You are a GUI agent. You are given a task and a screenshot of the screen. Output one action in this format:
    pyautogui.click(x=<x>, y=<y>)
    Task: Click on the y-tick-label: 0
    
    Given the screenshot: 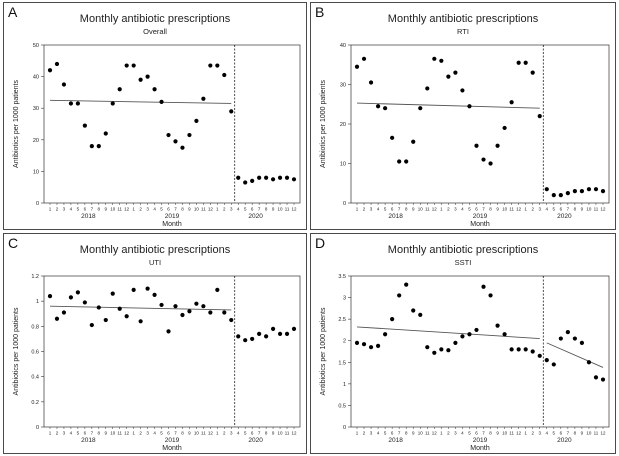 What is the action you would take?
    pyautogui.click(x=344, y=204)
    